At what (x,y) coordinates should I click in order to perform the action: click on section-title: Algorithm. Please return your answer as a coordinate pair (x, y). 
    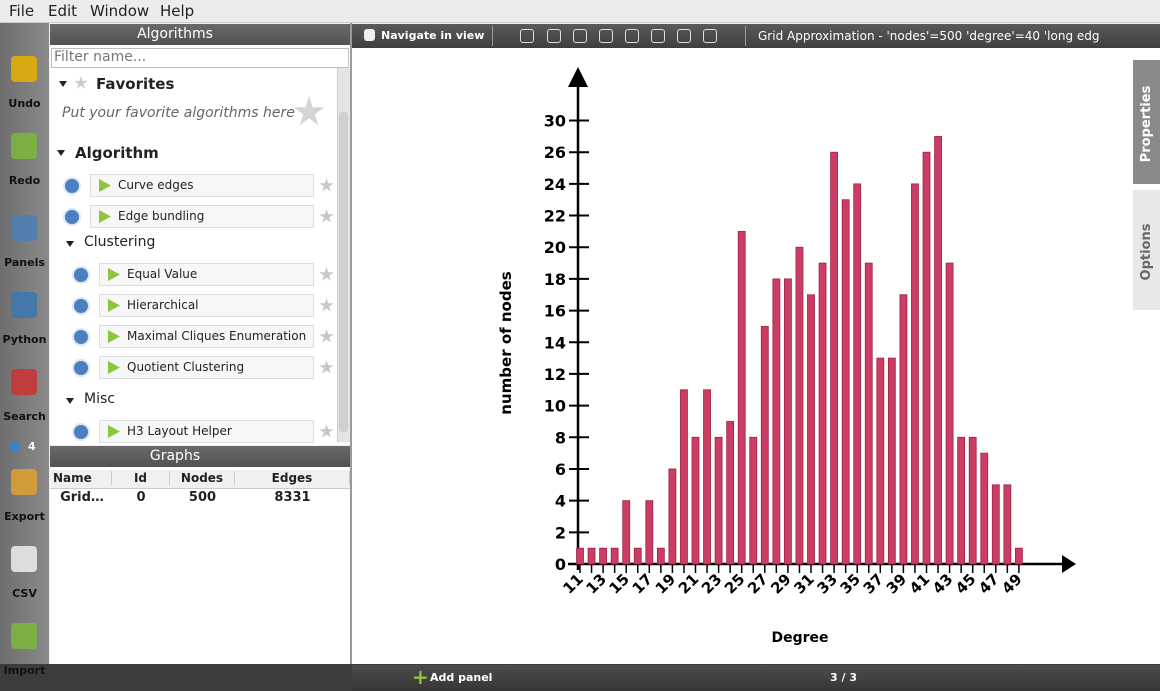
    Looking at the image, I should click on (117, 153).